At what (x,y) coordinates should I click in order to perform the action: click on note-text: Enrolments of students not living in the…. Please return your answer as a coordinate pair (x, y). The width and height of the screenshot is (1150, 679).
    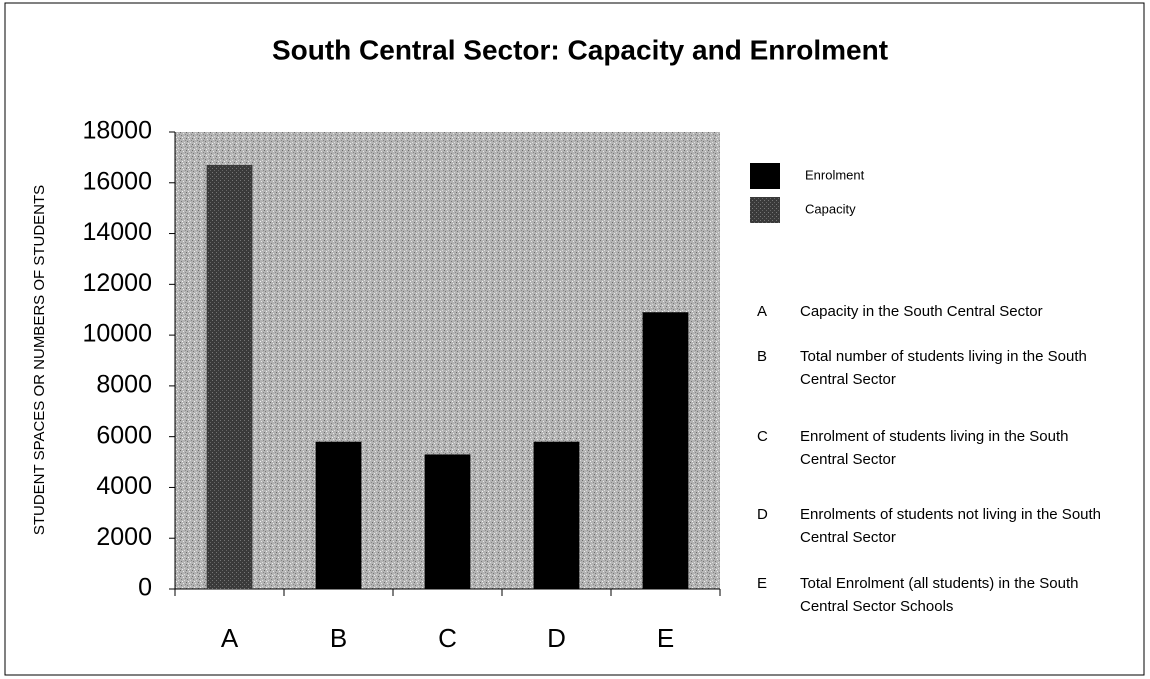
    Looking at the image, I should click on (951, 526).